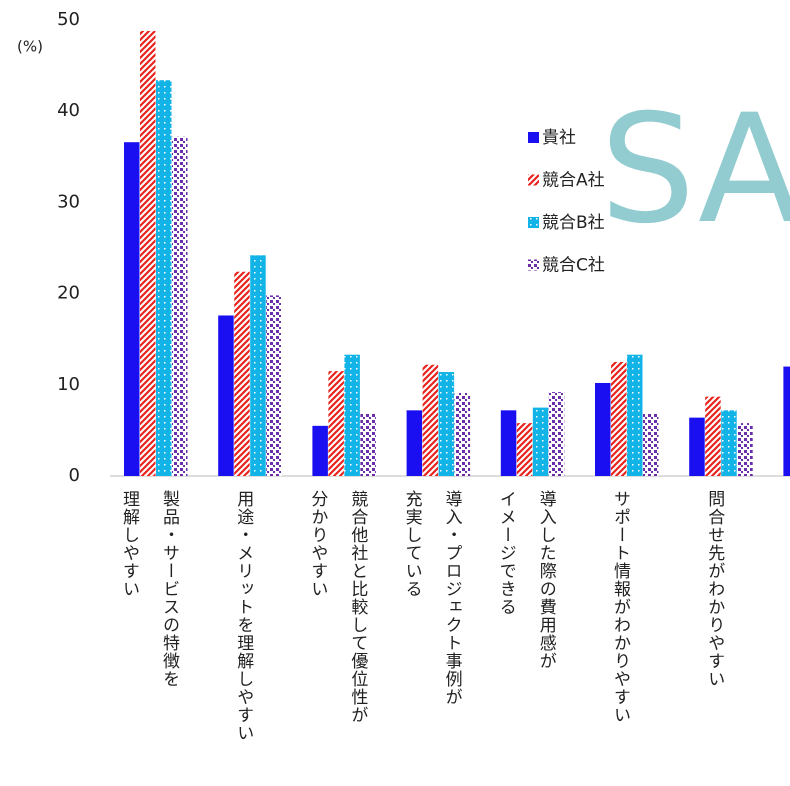 This screenshot has width=790, height=786. What do you see at coordinates (68, 19) in the screenshot?
I see `y-tick-label: 50` at bounding box center [68, 19].